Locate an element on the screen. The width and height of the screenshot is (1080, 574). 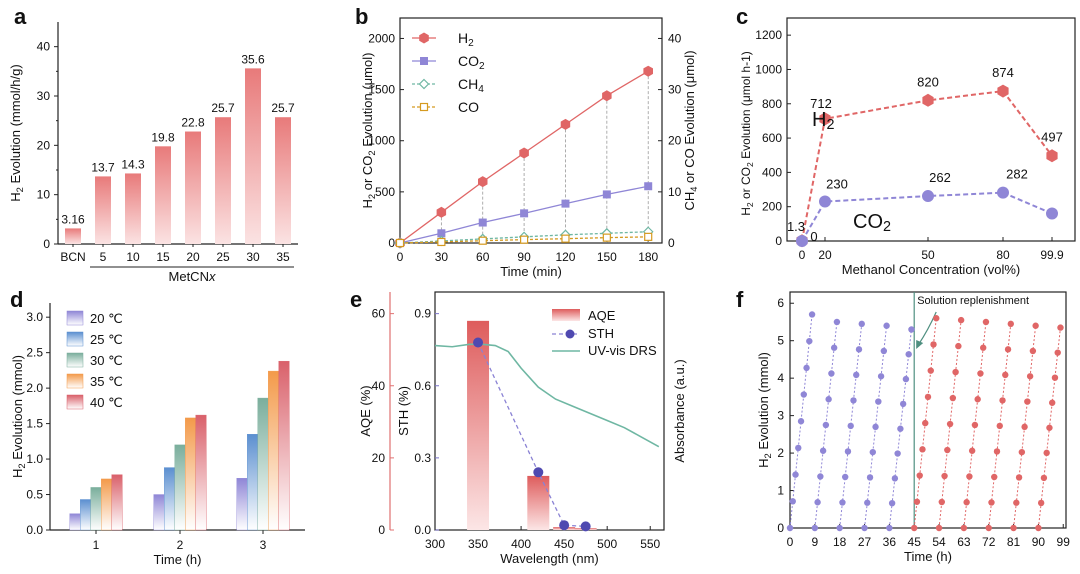
data-label: 19.8 is located at coordinates (163, 137).